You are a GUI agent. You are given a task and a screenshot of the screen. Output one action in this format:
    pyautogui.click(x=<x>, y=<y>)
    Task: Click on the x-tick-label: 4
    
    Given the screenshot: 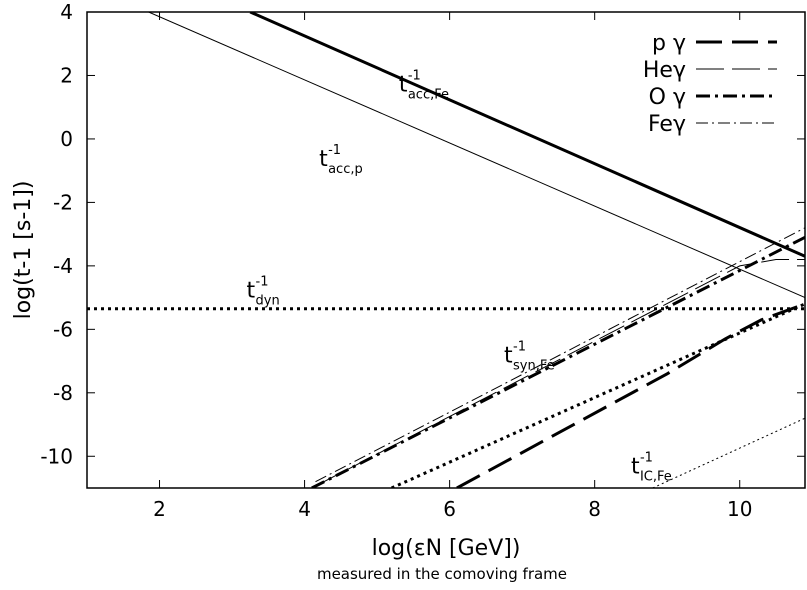 What is the action you would take?
    pyautogui.click(x=304, y=509)
    